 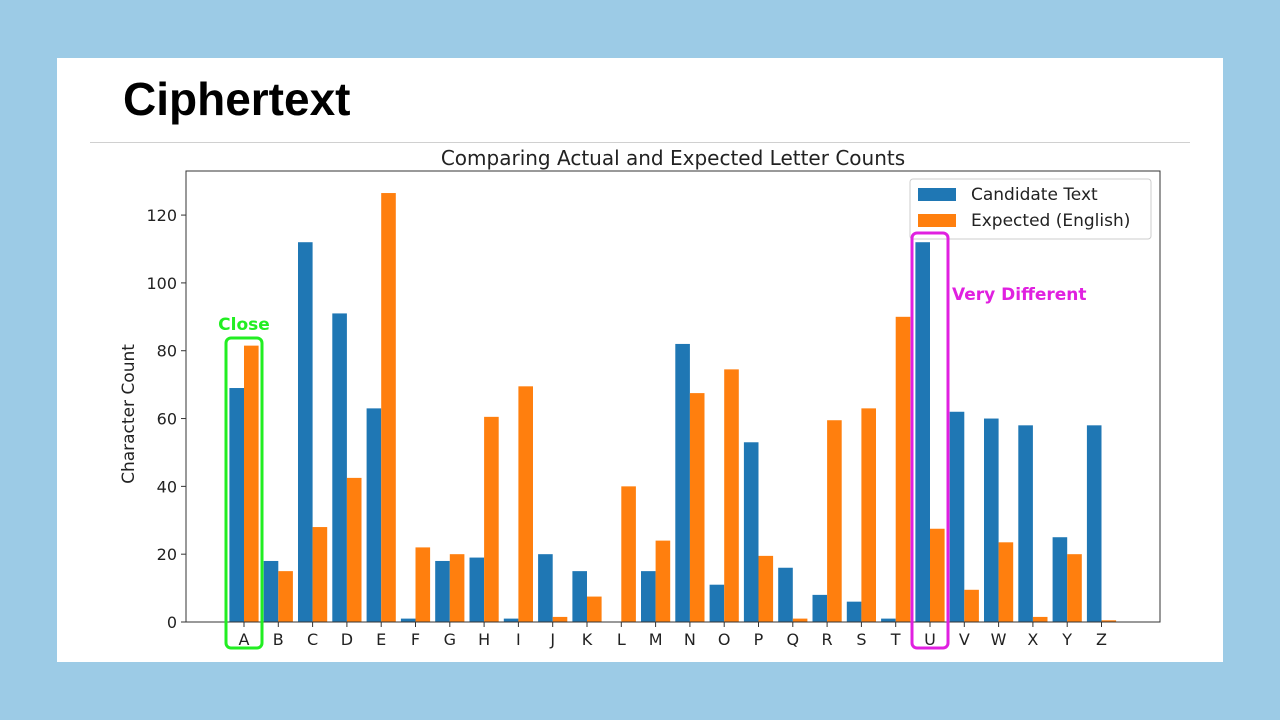 What do you see at coordinates (484, 639) in the screenshot?
I see `x-tick-label: H` at bounding box center [484, 639].